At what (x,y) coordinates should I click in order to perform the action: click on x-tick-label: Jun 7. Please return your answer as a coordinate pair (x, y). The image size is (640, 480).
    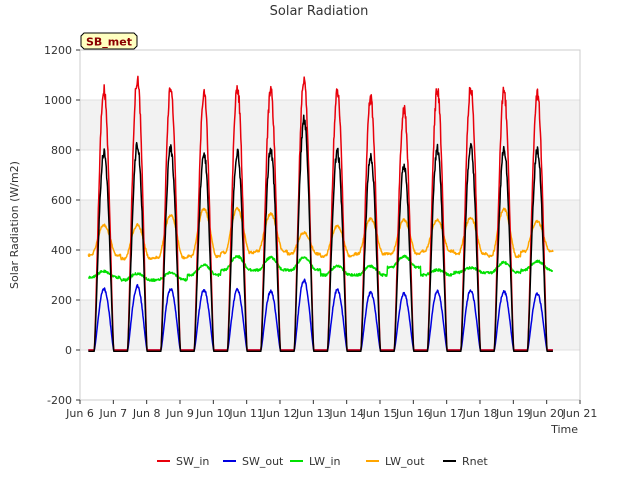
    Looking at the image, I should click on (112, 413).